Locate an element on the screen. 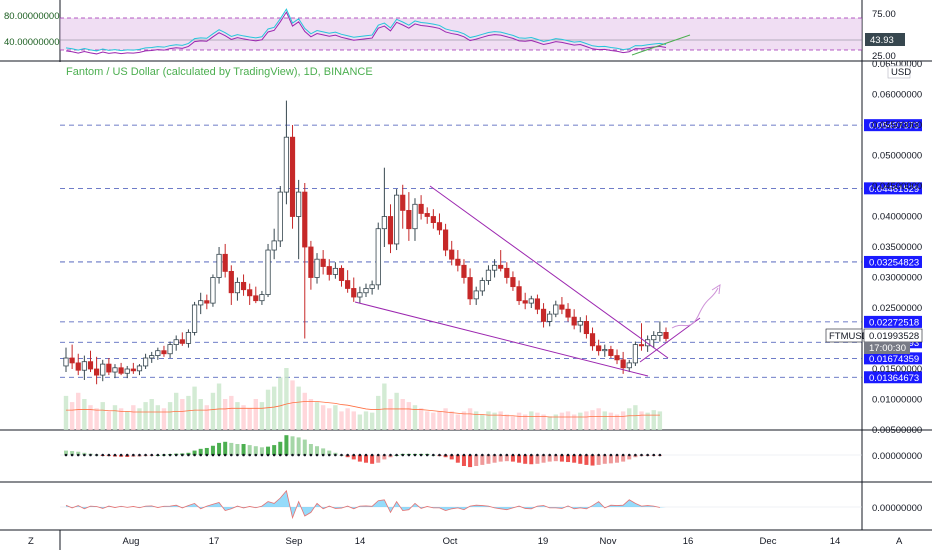 Image resolution: width=932 pixels, height=550 pixels. btn-a: A is located at coordinates (900, 540).